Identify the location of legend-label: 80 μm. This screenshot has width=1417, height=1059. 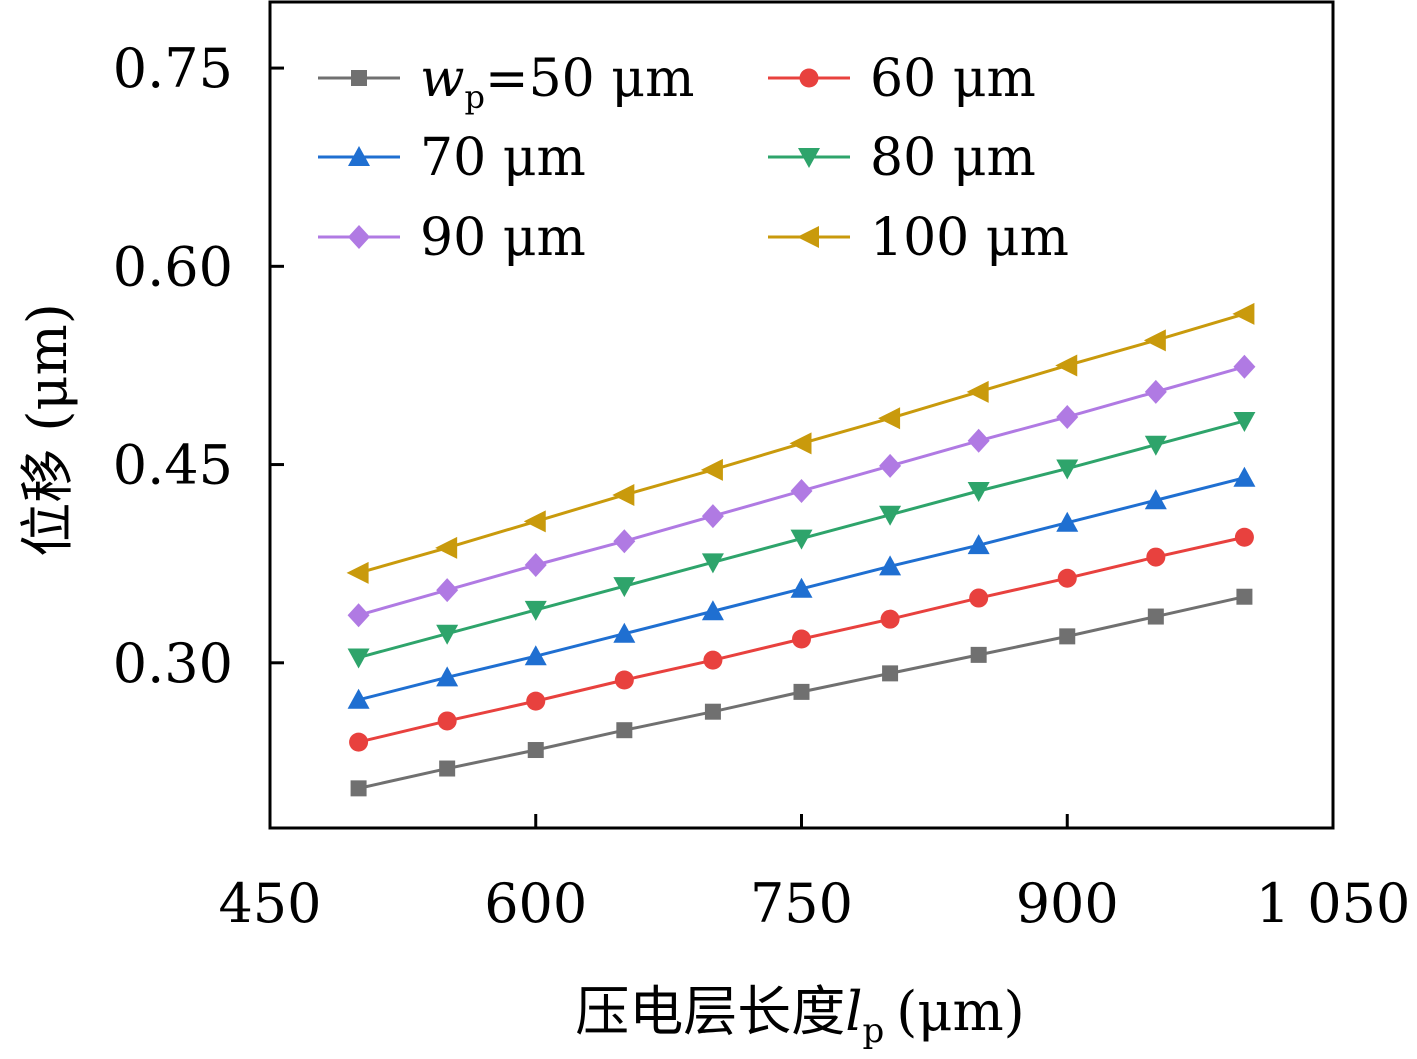
(953, 158).